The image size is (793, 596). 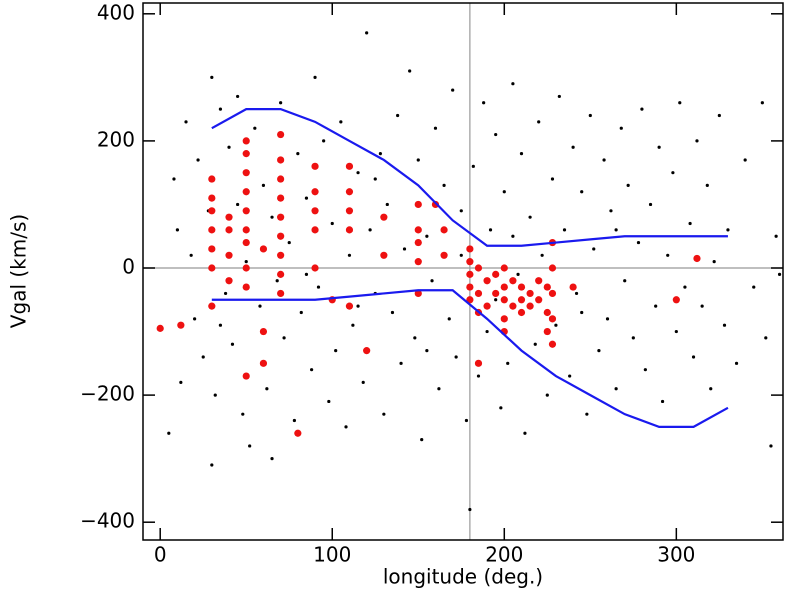 I want to click on x-axis-label: longitude (deg.), so click(x=463, y=577).